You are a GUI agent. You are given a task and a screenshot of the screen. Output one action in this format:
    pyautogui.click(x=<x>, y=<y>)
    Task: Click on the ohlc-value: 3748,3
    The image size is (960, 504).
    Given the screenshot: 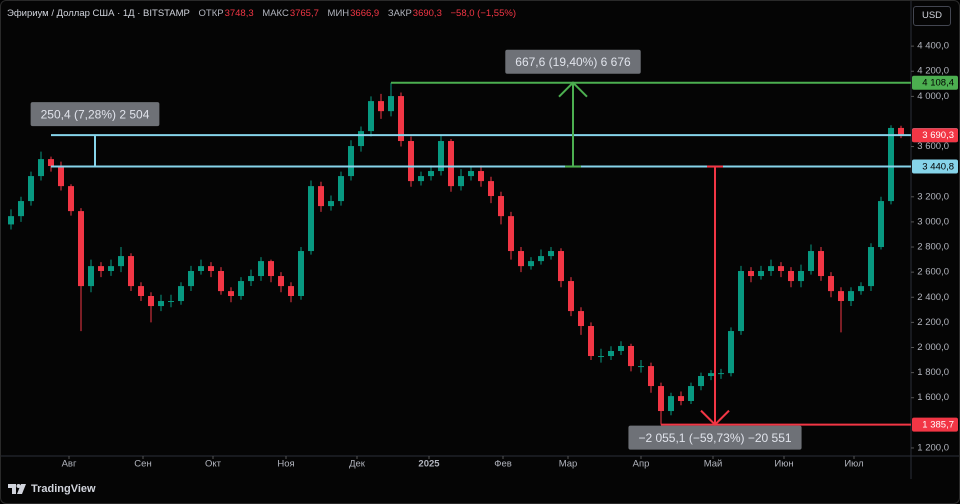 What is the action you would take?
    pyautogui.click(x=239, y=13)
    